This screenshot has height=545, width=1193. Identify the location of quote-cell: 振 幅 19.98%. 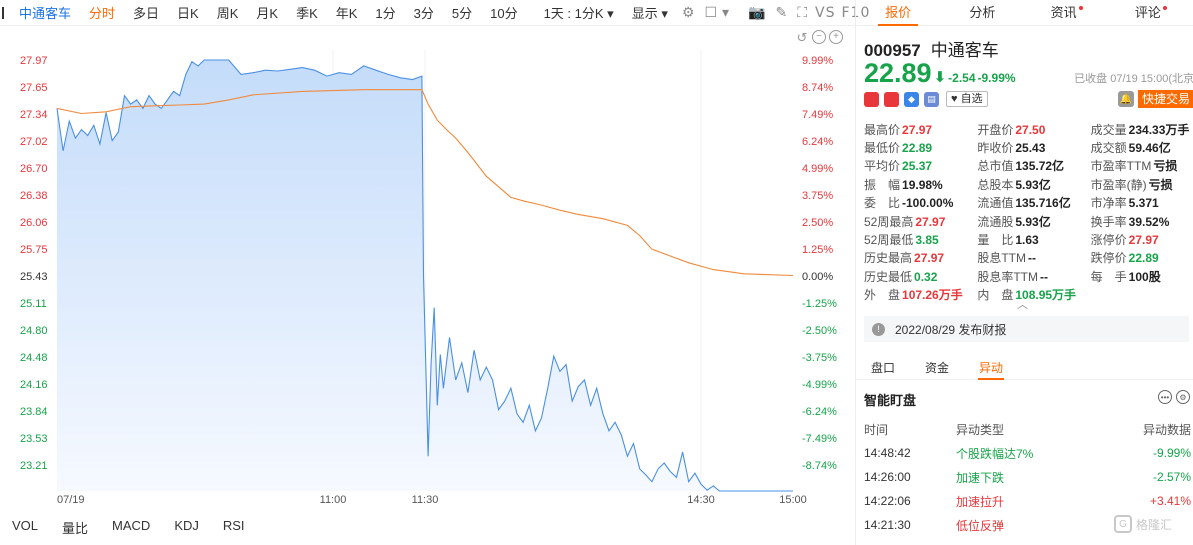
(920, 184).